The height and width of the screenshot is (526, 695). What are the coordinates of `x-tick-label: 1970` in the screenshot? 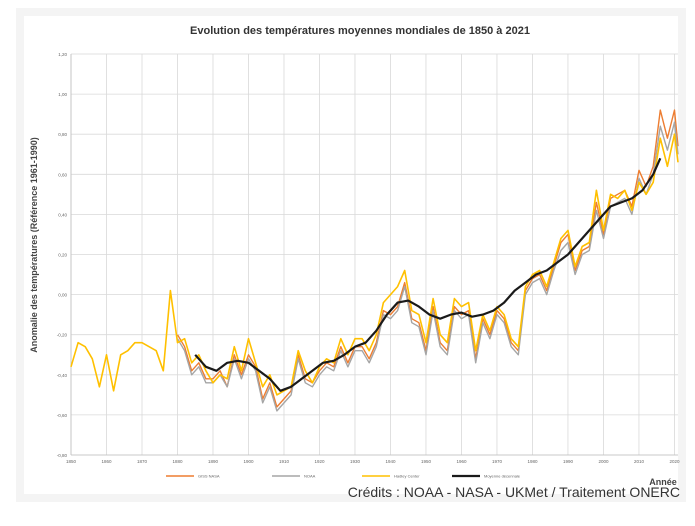 It's located at (497, 461).